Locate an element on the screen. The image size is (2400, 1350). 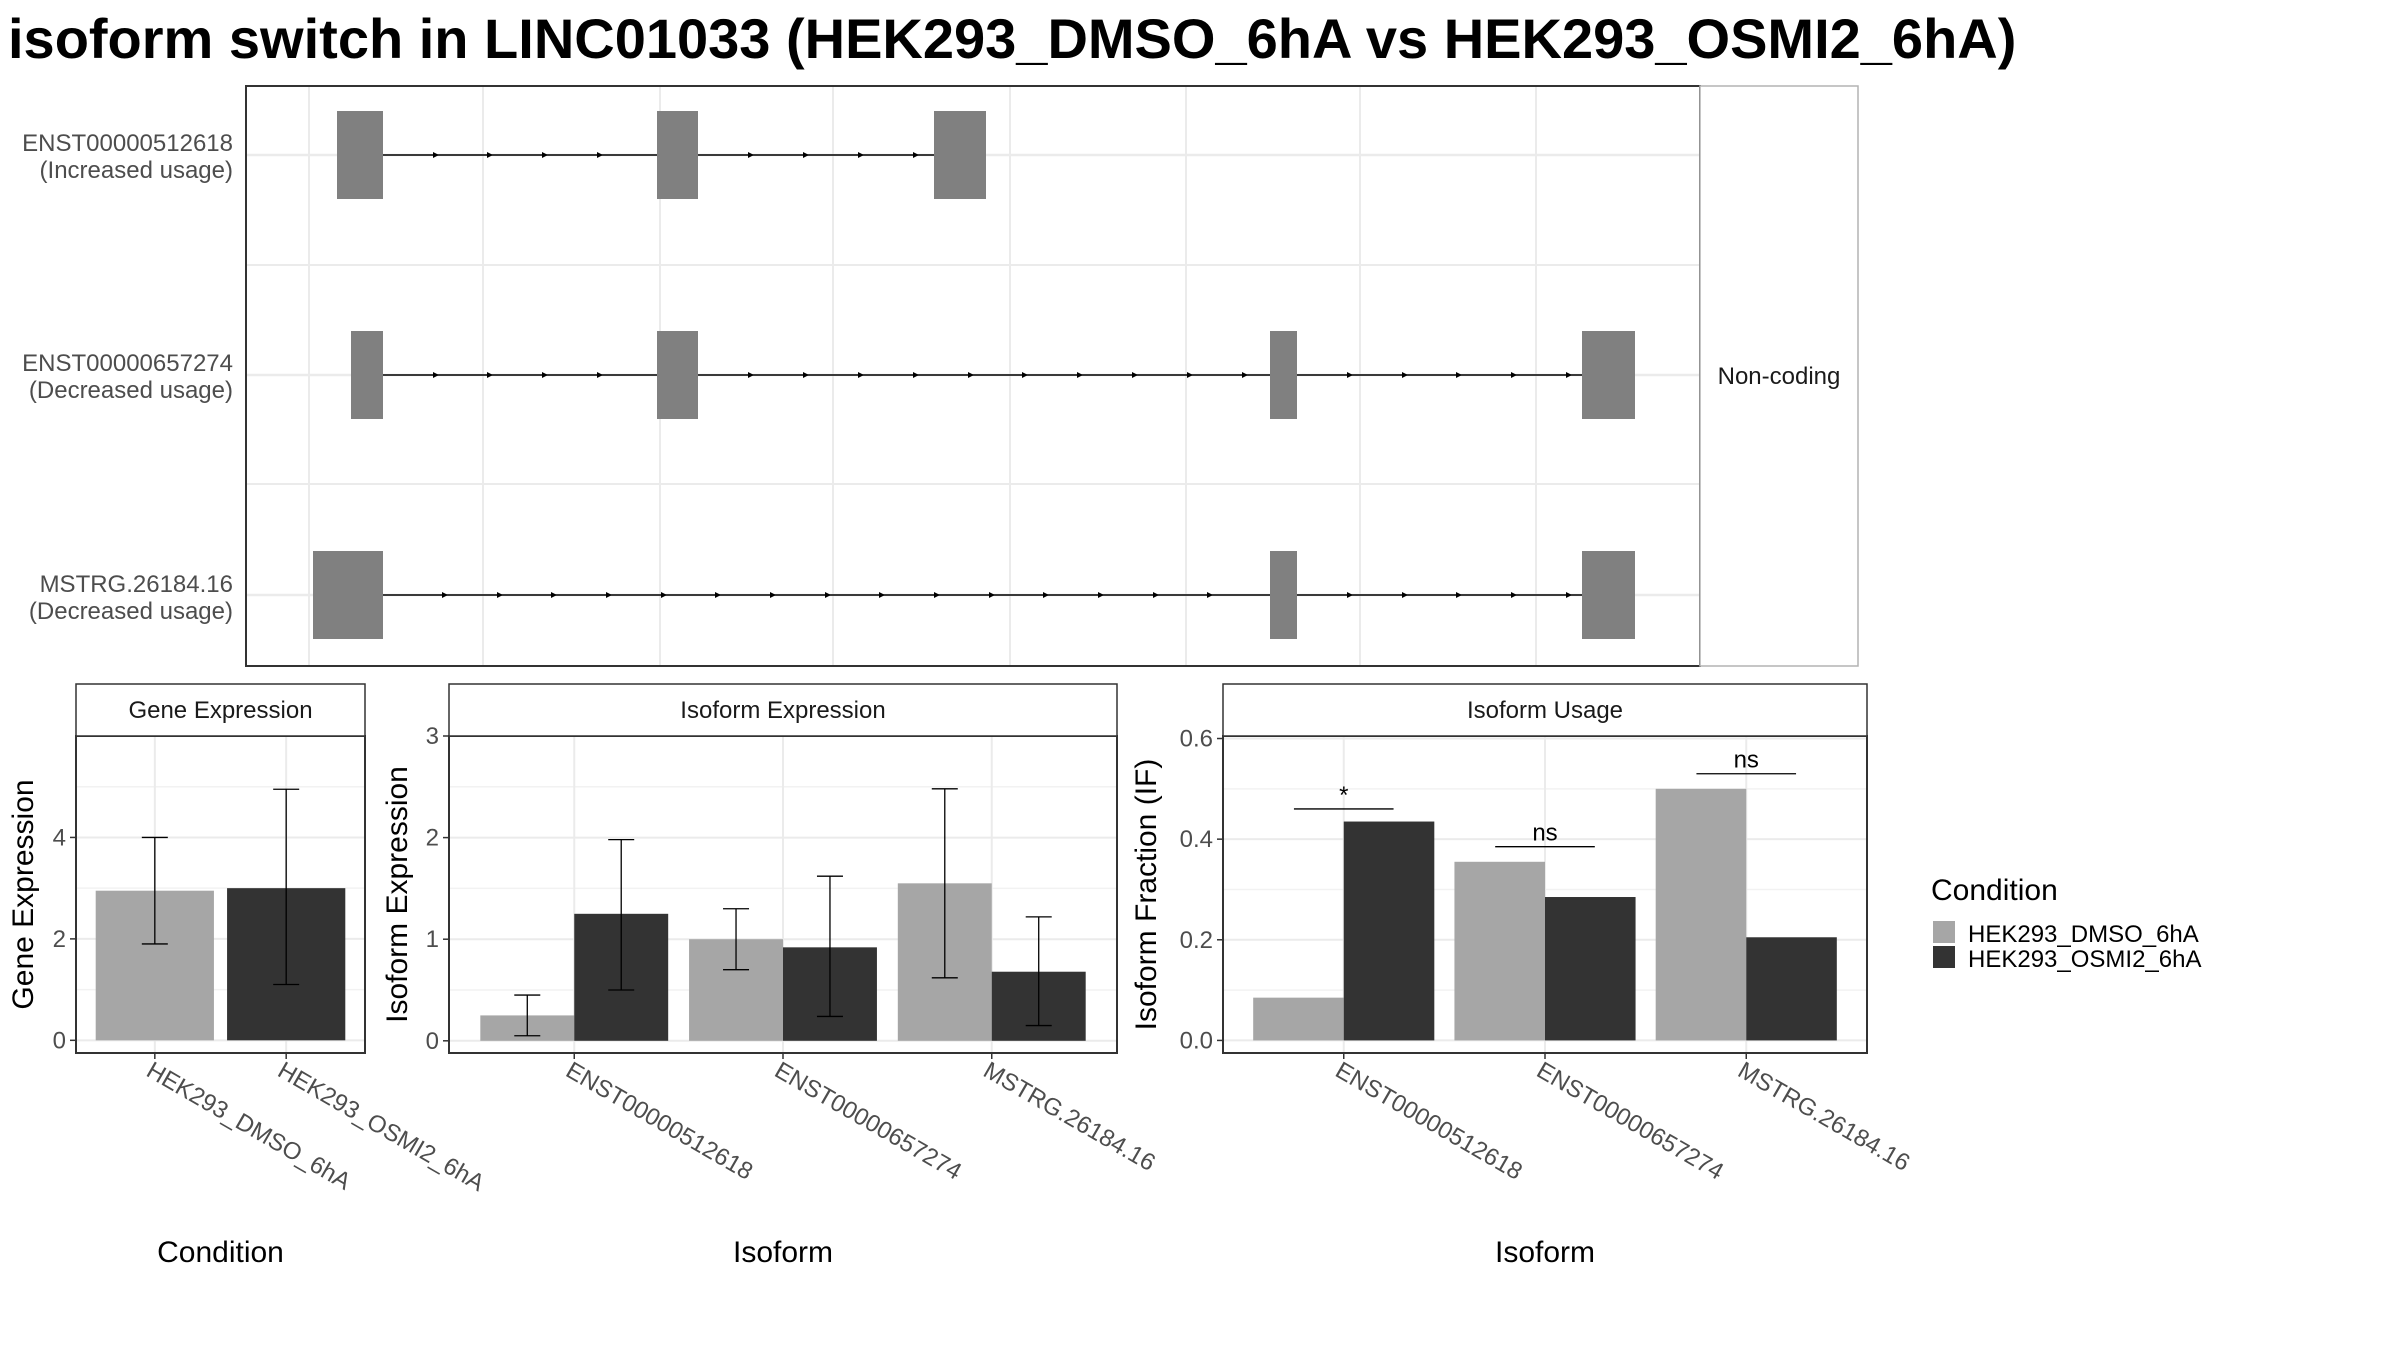
y-axis-title: Isoform Fraction (IF) is located at coordinates (1146, 895).